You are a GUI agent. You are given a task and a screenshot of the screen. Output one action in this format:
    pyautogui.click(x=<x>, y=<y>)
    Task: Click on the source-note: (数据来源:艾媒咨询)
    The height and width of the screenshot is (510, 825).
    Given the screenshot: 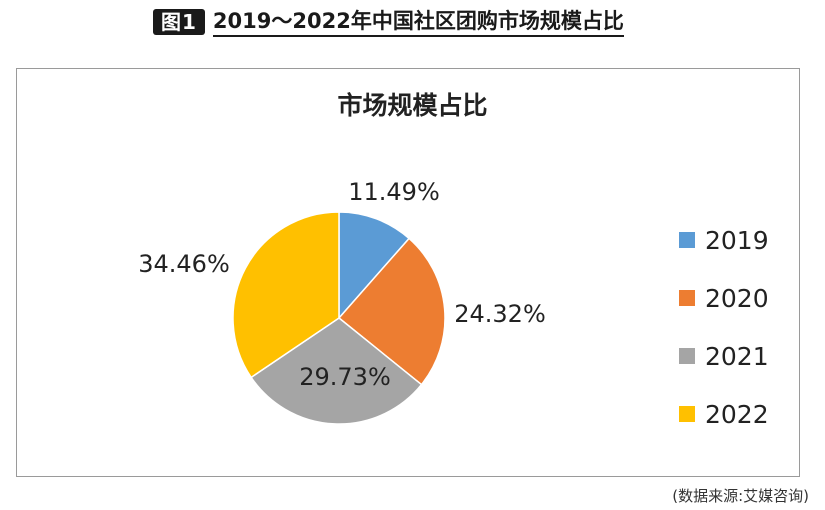 What is the action you would take?
    pyautogui.click(x=740, y=496)
    